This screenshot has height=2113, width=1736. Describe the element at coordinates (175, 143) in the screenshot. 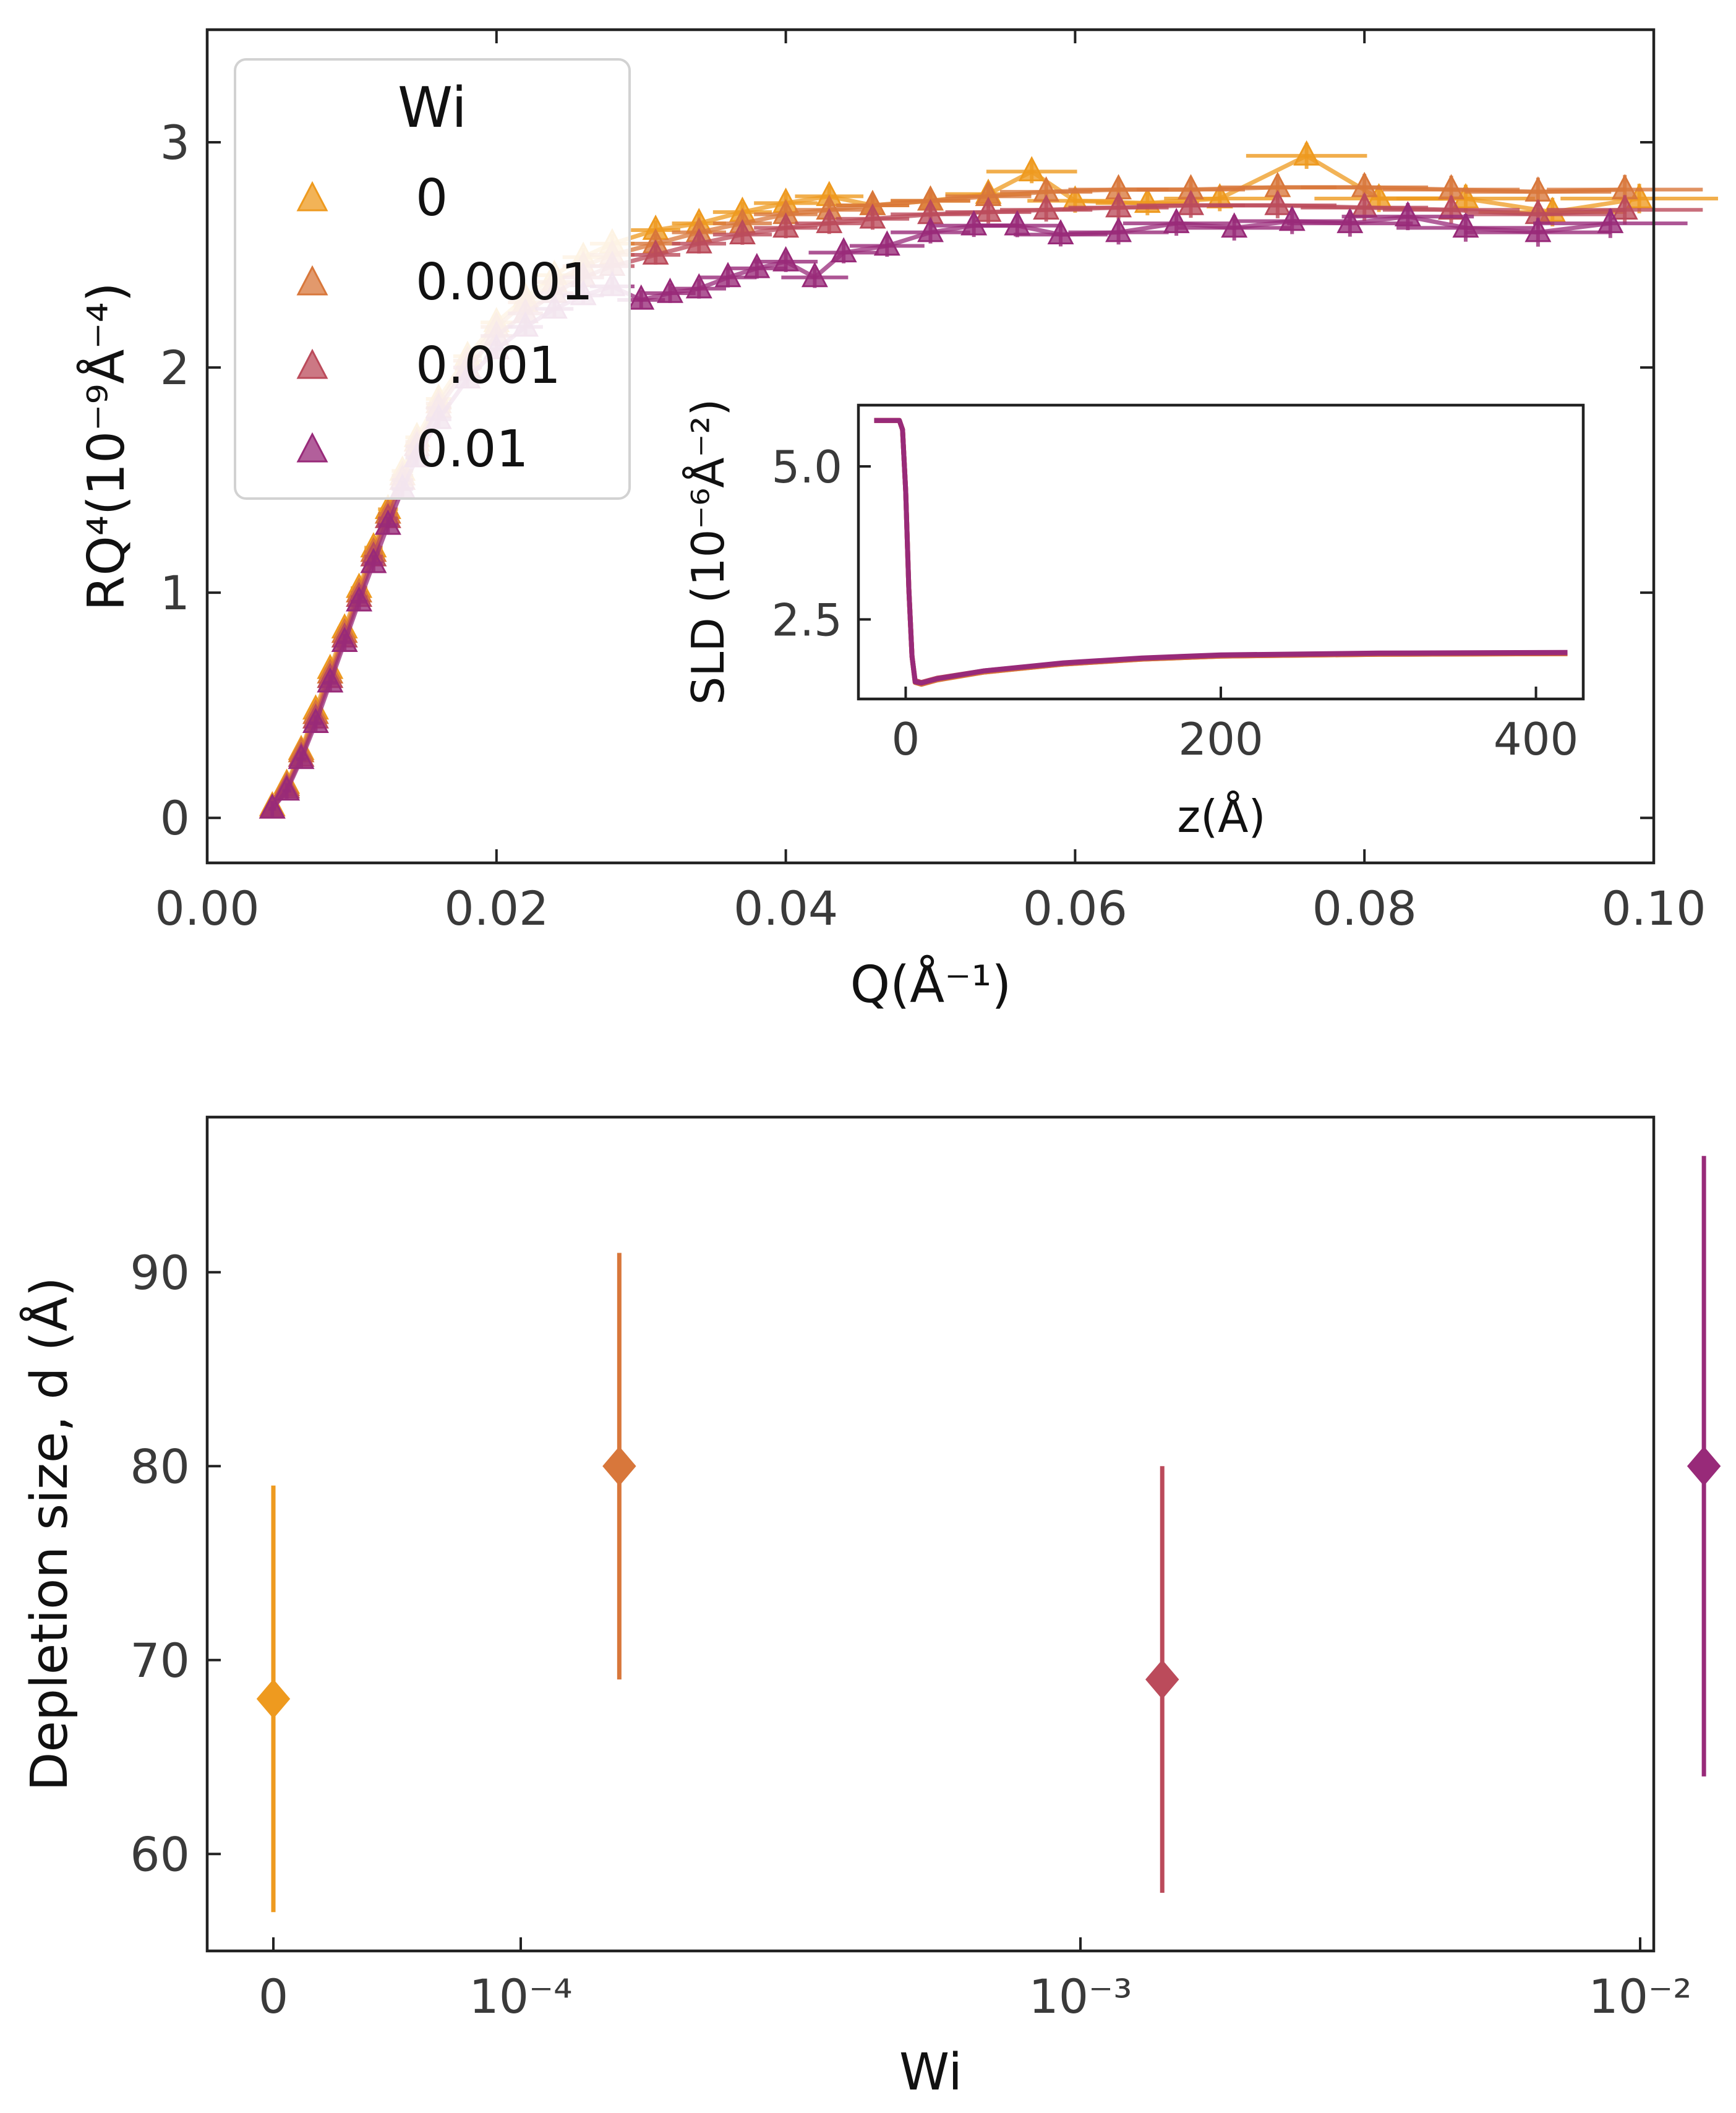

I see `y-tick-label: 3` at that location.